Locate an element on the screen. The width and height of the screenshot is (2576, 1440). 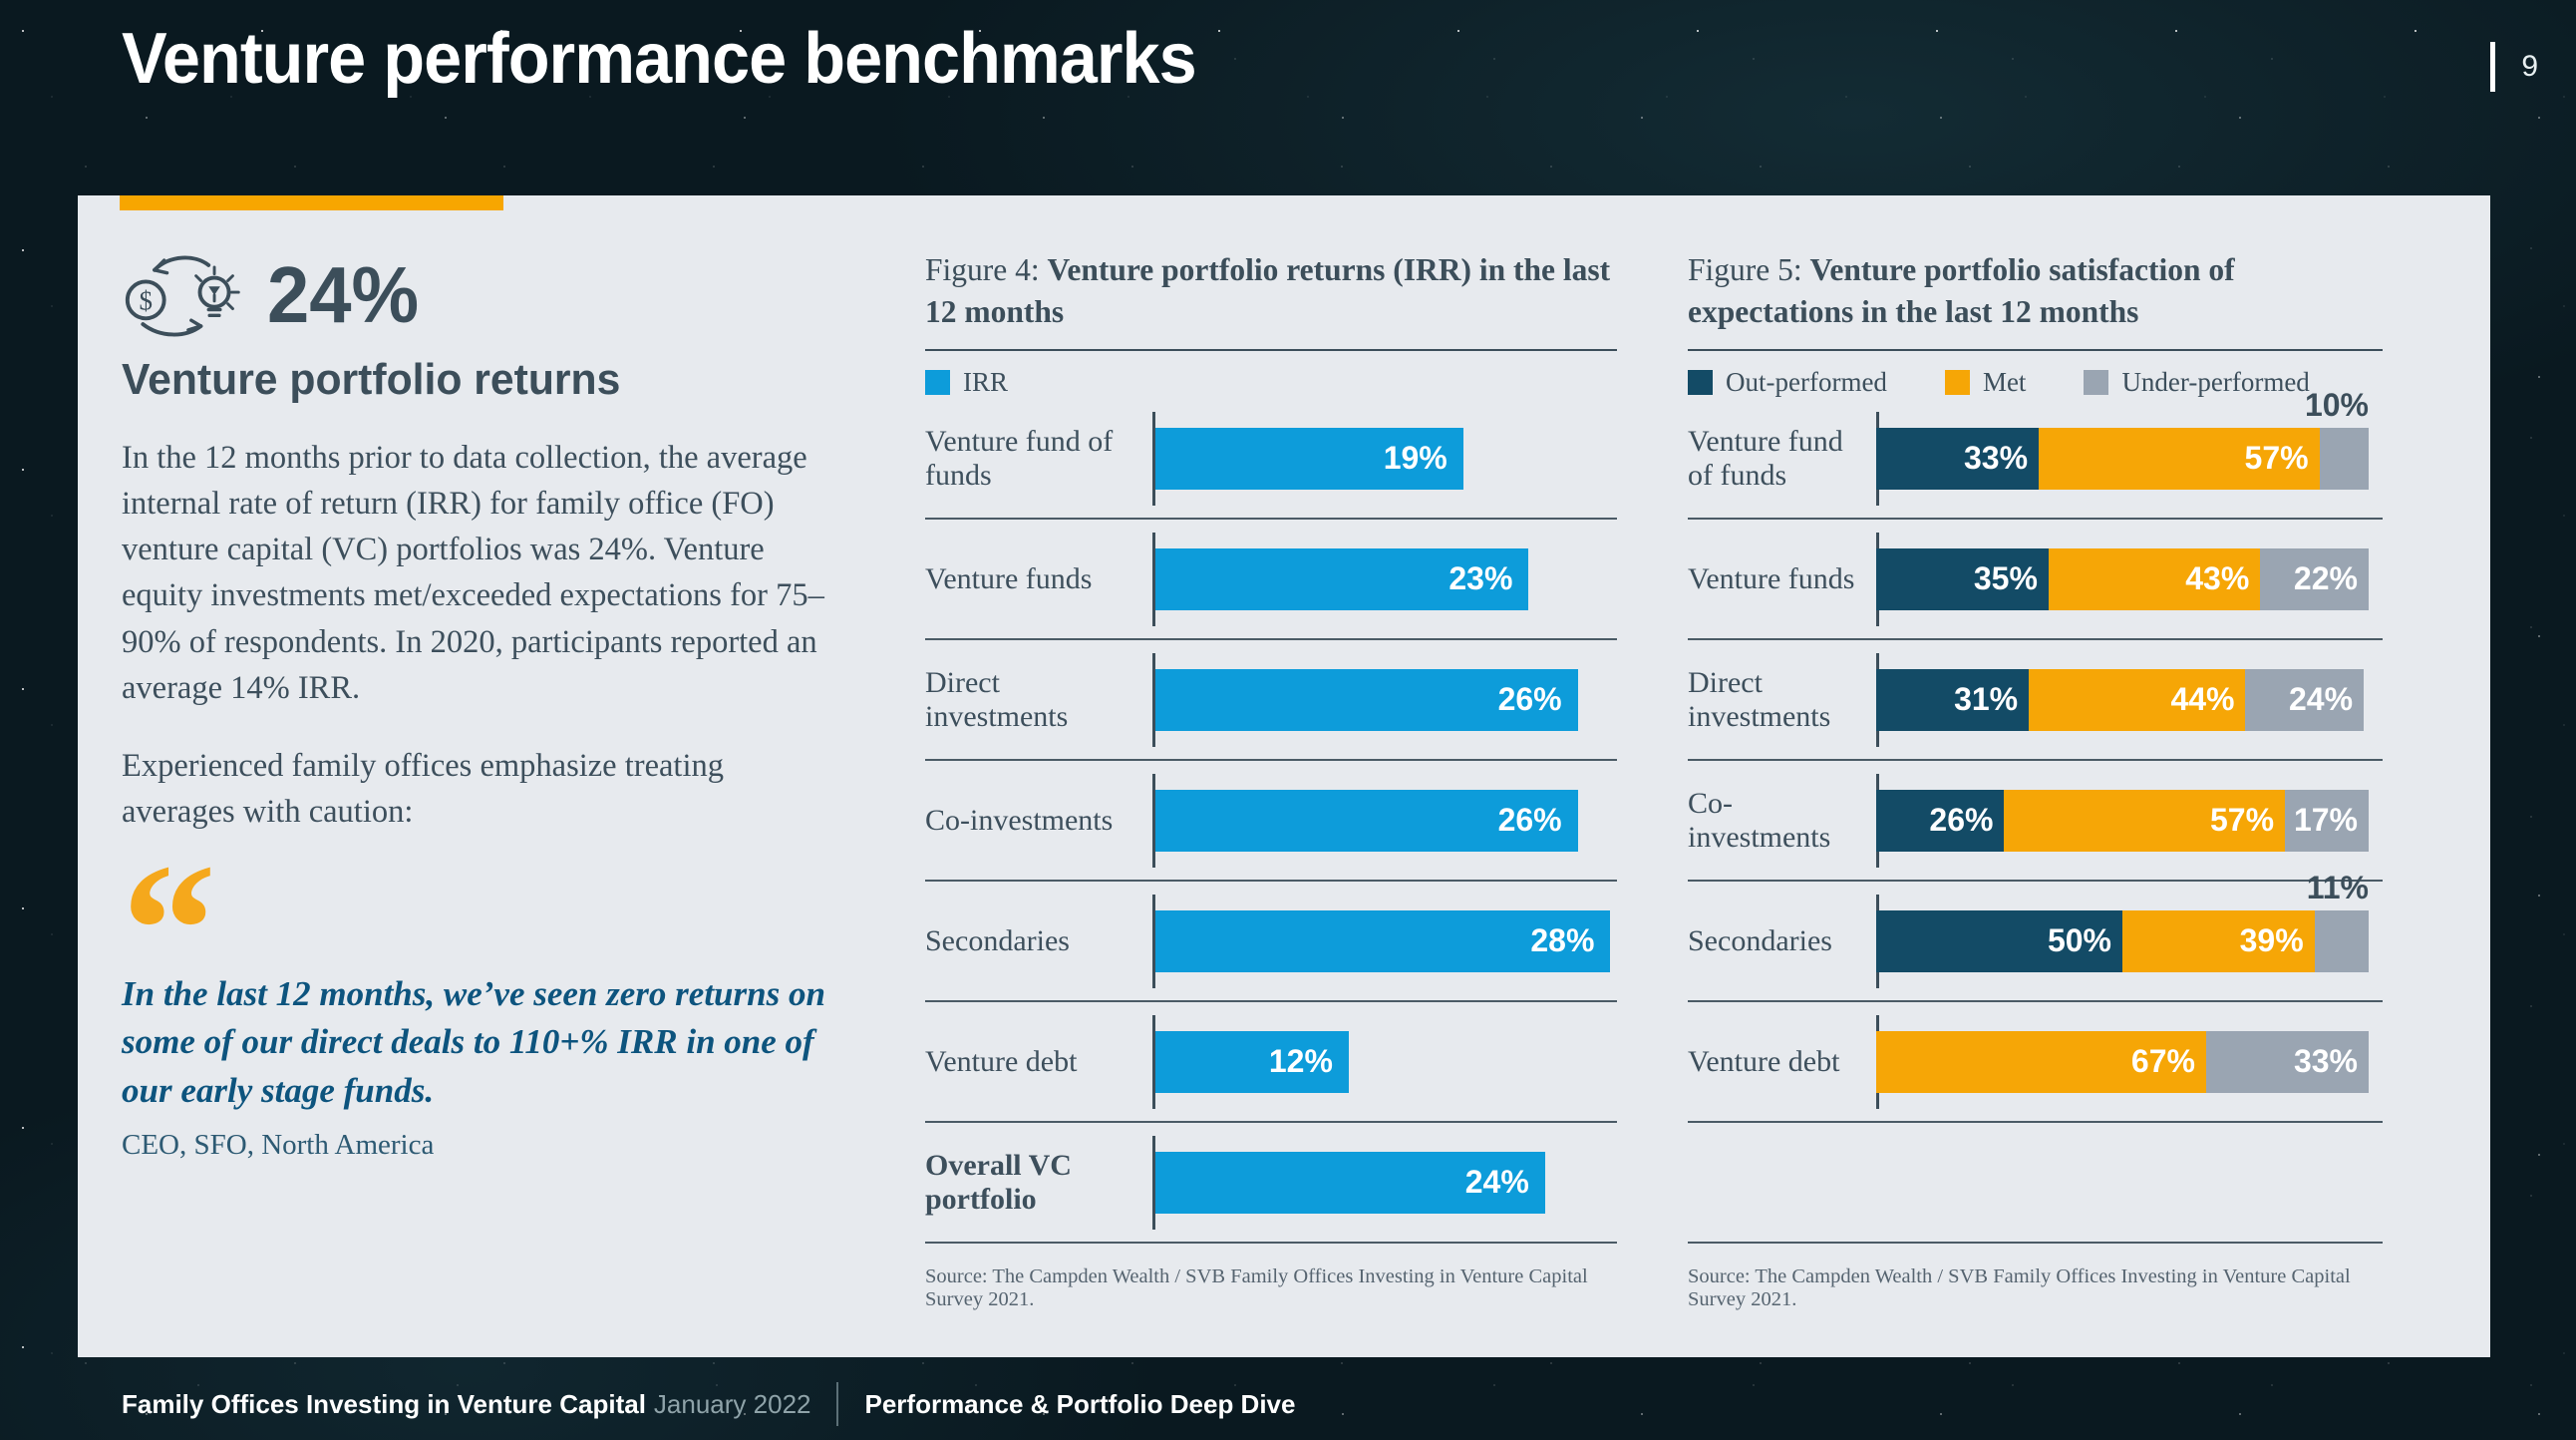
bar-value-label: 12% is located at coordinates (1300, 1061).